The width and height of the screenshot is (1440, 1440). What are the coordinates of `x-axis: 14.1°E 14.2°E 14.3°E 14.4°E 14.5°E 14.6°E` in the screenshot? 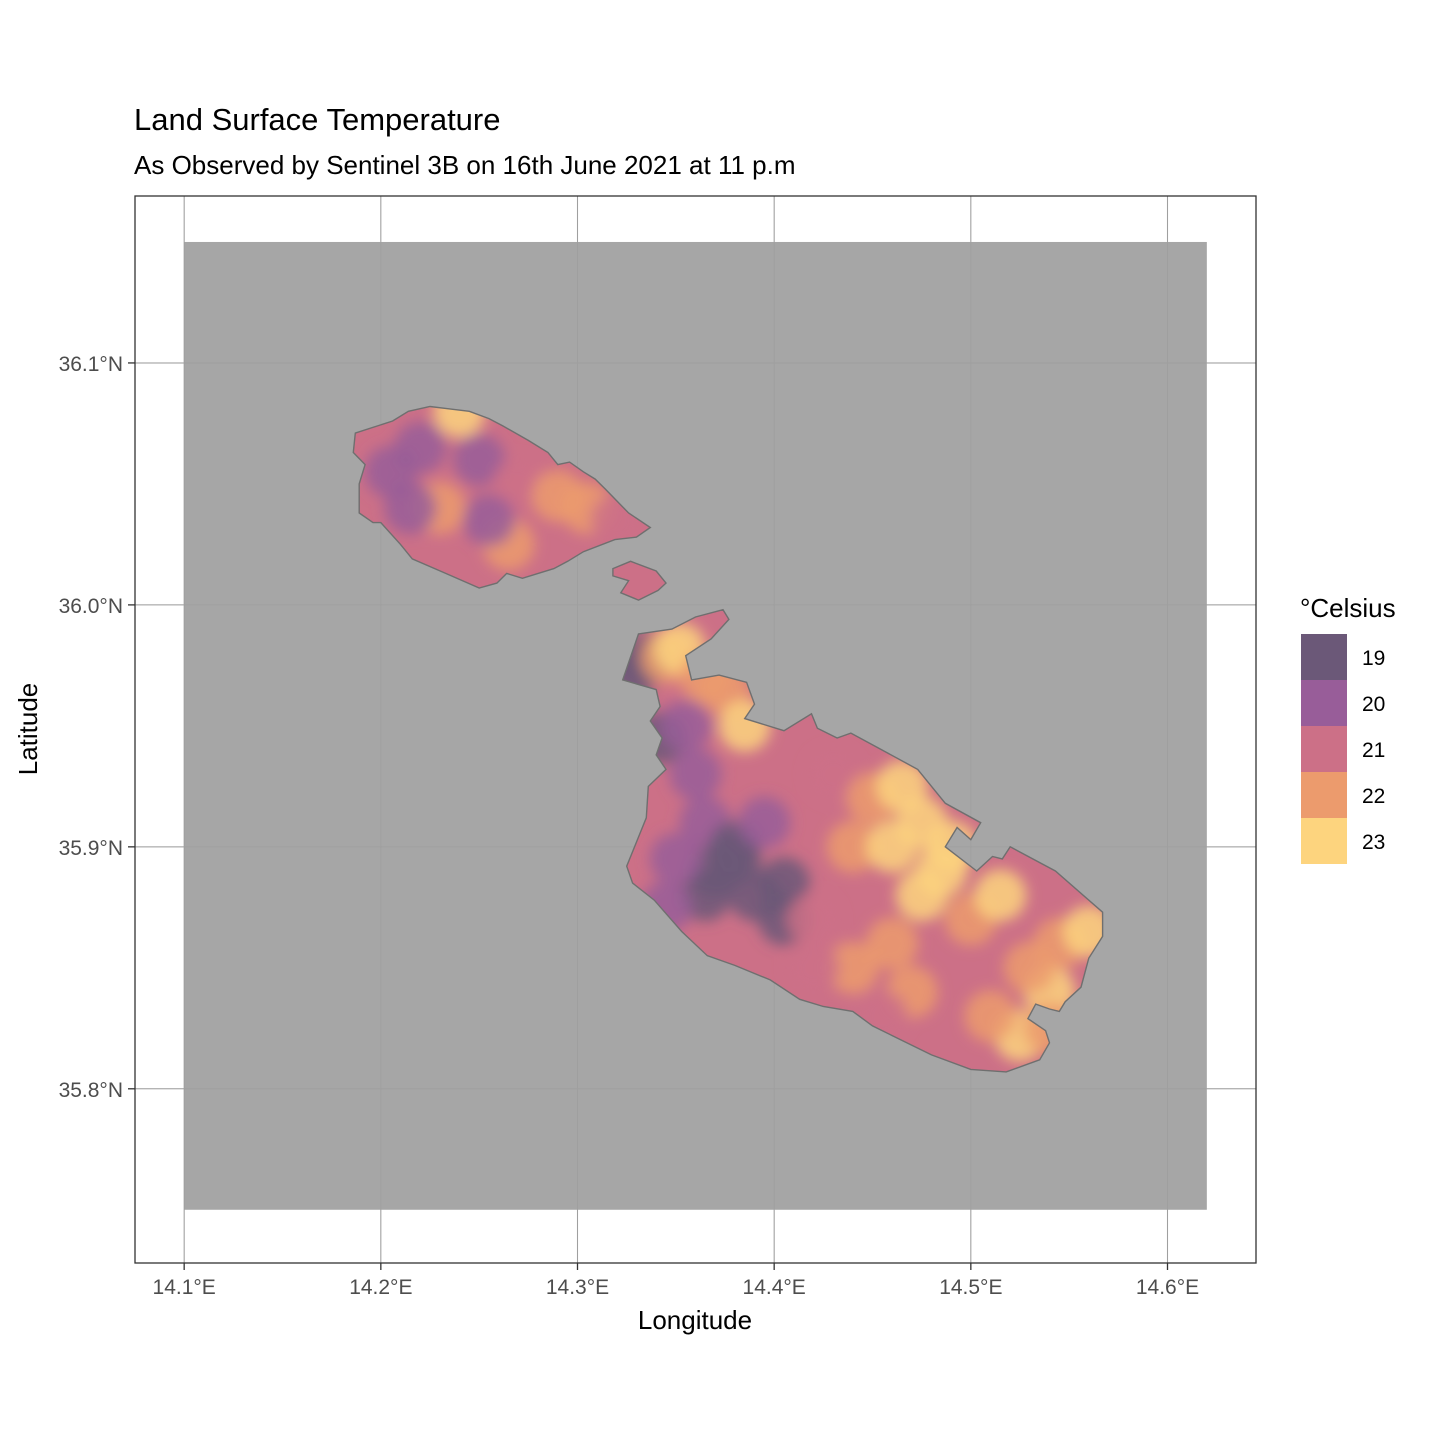 It's located at (676, 1281).